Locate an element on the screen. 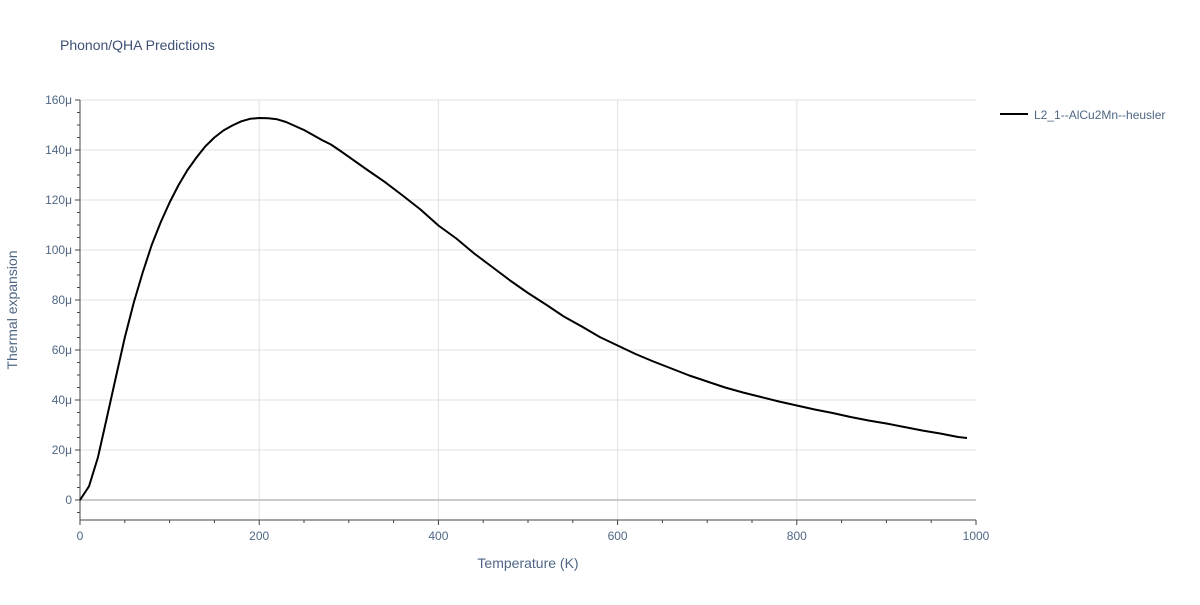  legend: L2_1--AlCu2Mn--heusler is located at coordinates (1082, 115).